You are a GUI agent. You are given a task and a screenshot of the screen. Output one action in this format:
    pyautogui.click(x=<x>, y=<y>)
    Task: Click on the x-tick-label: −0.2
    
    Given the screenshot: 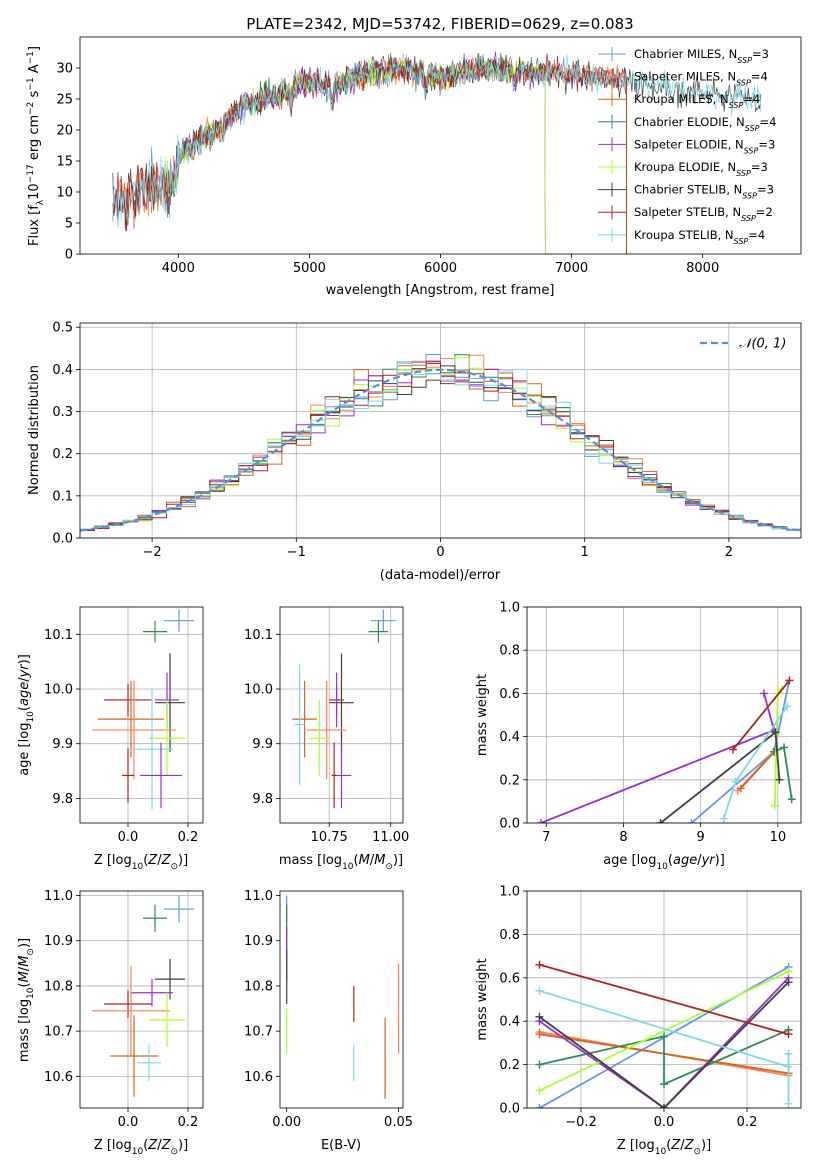 What is the action you would take?
    pyautogui.click(x=581, y=1122)
    